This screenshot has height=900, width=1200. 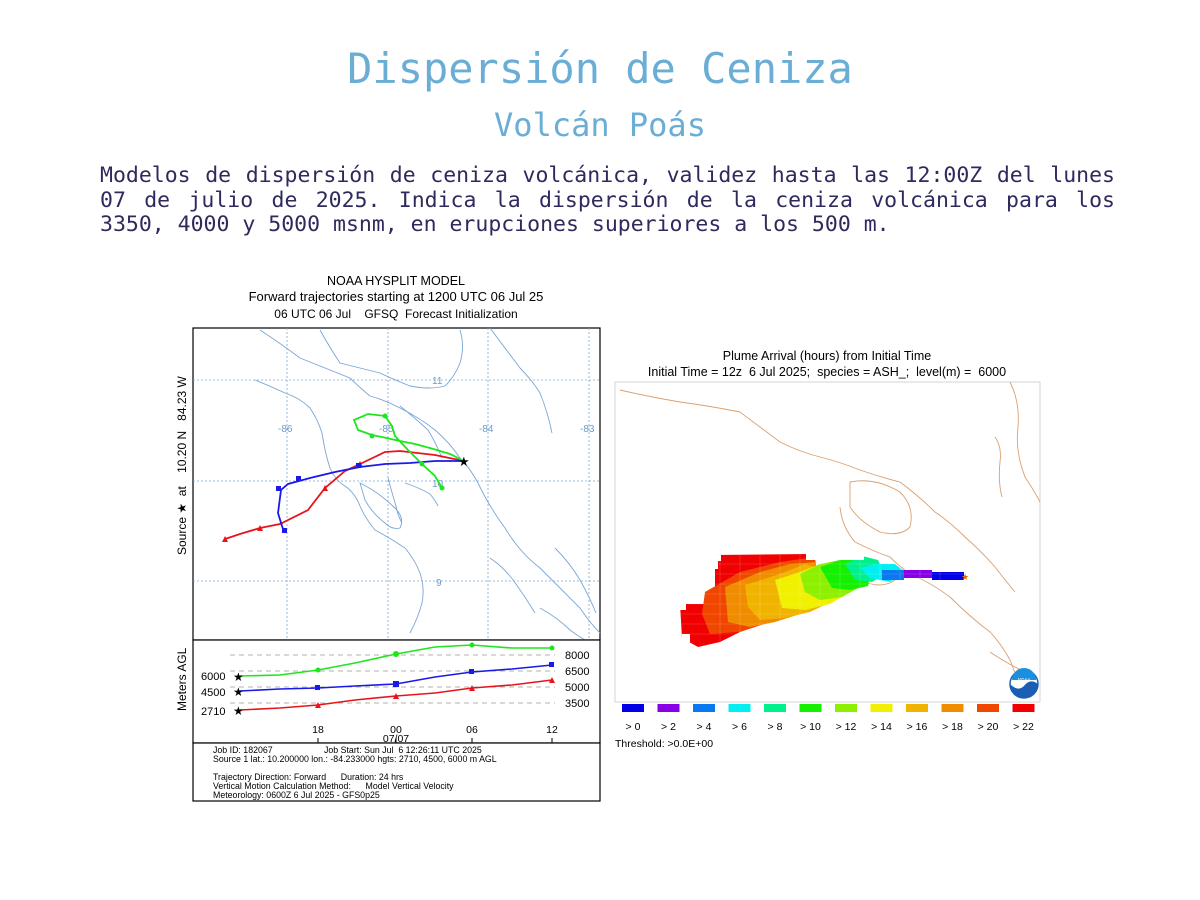 What do you see at coordinates (739, 727) in the screenshot?
I see `legend-label: > 6` at bounding box center [739, 727].